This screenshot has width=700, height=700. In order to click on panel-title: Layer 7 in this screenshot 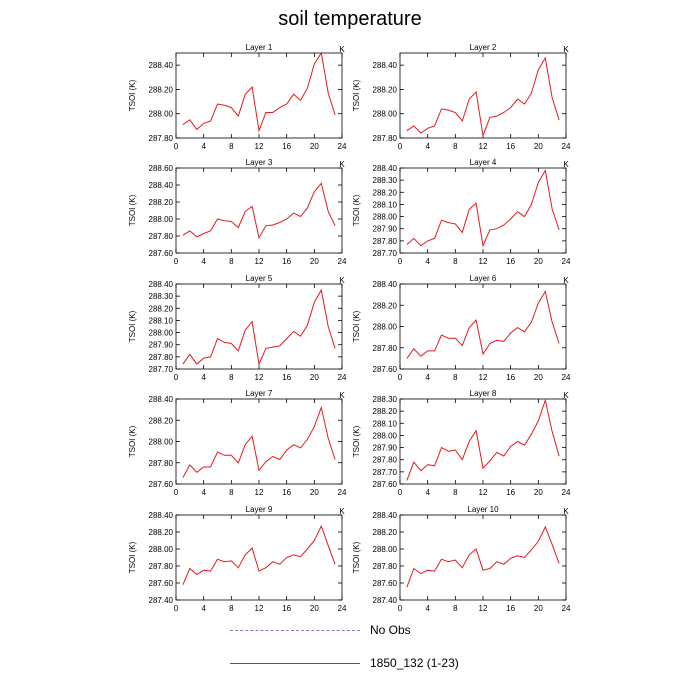, I will do `click(259, 393)`.